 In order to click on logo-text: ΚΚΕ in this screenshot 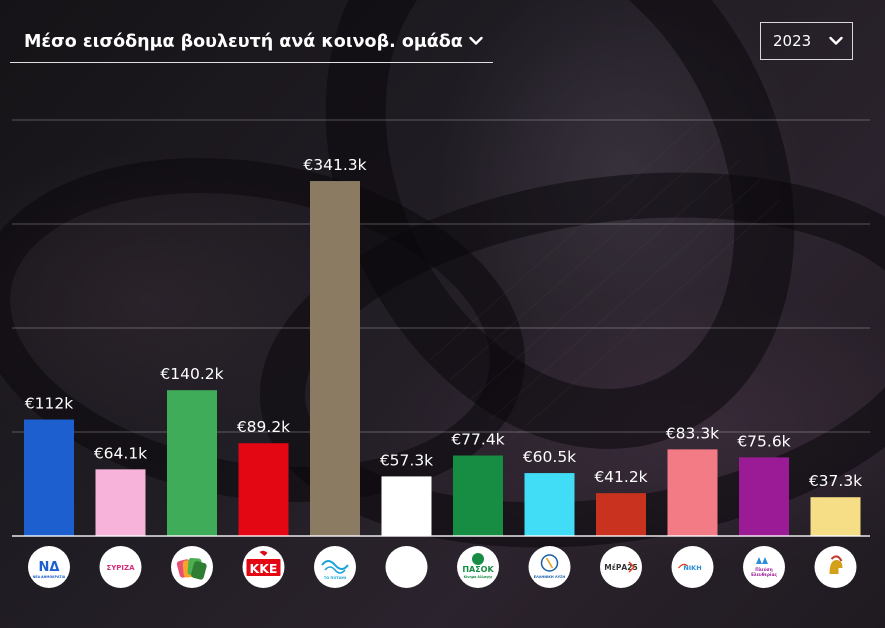, I will do `click(264, 568)`.